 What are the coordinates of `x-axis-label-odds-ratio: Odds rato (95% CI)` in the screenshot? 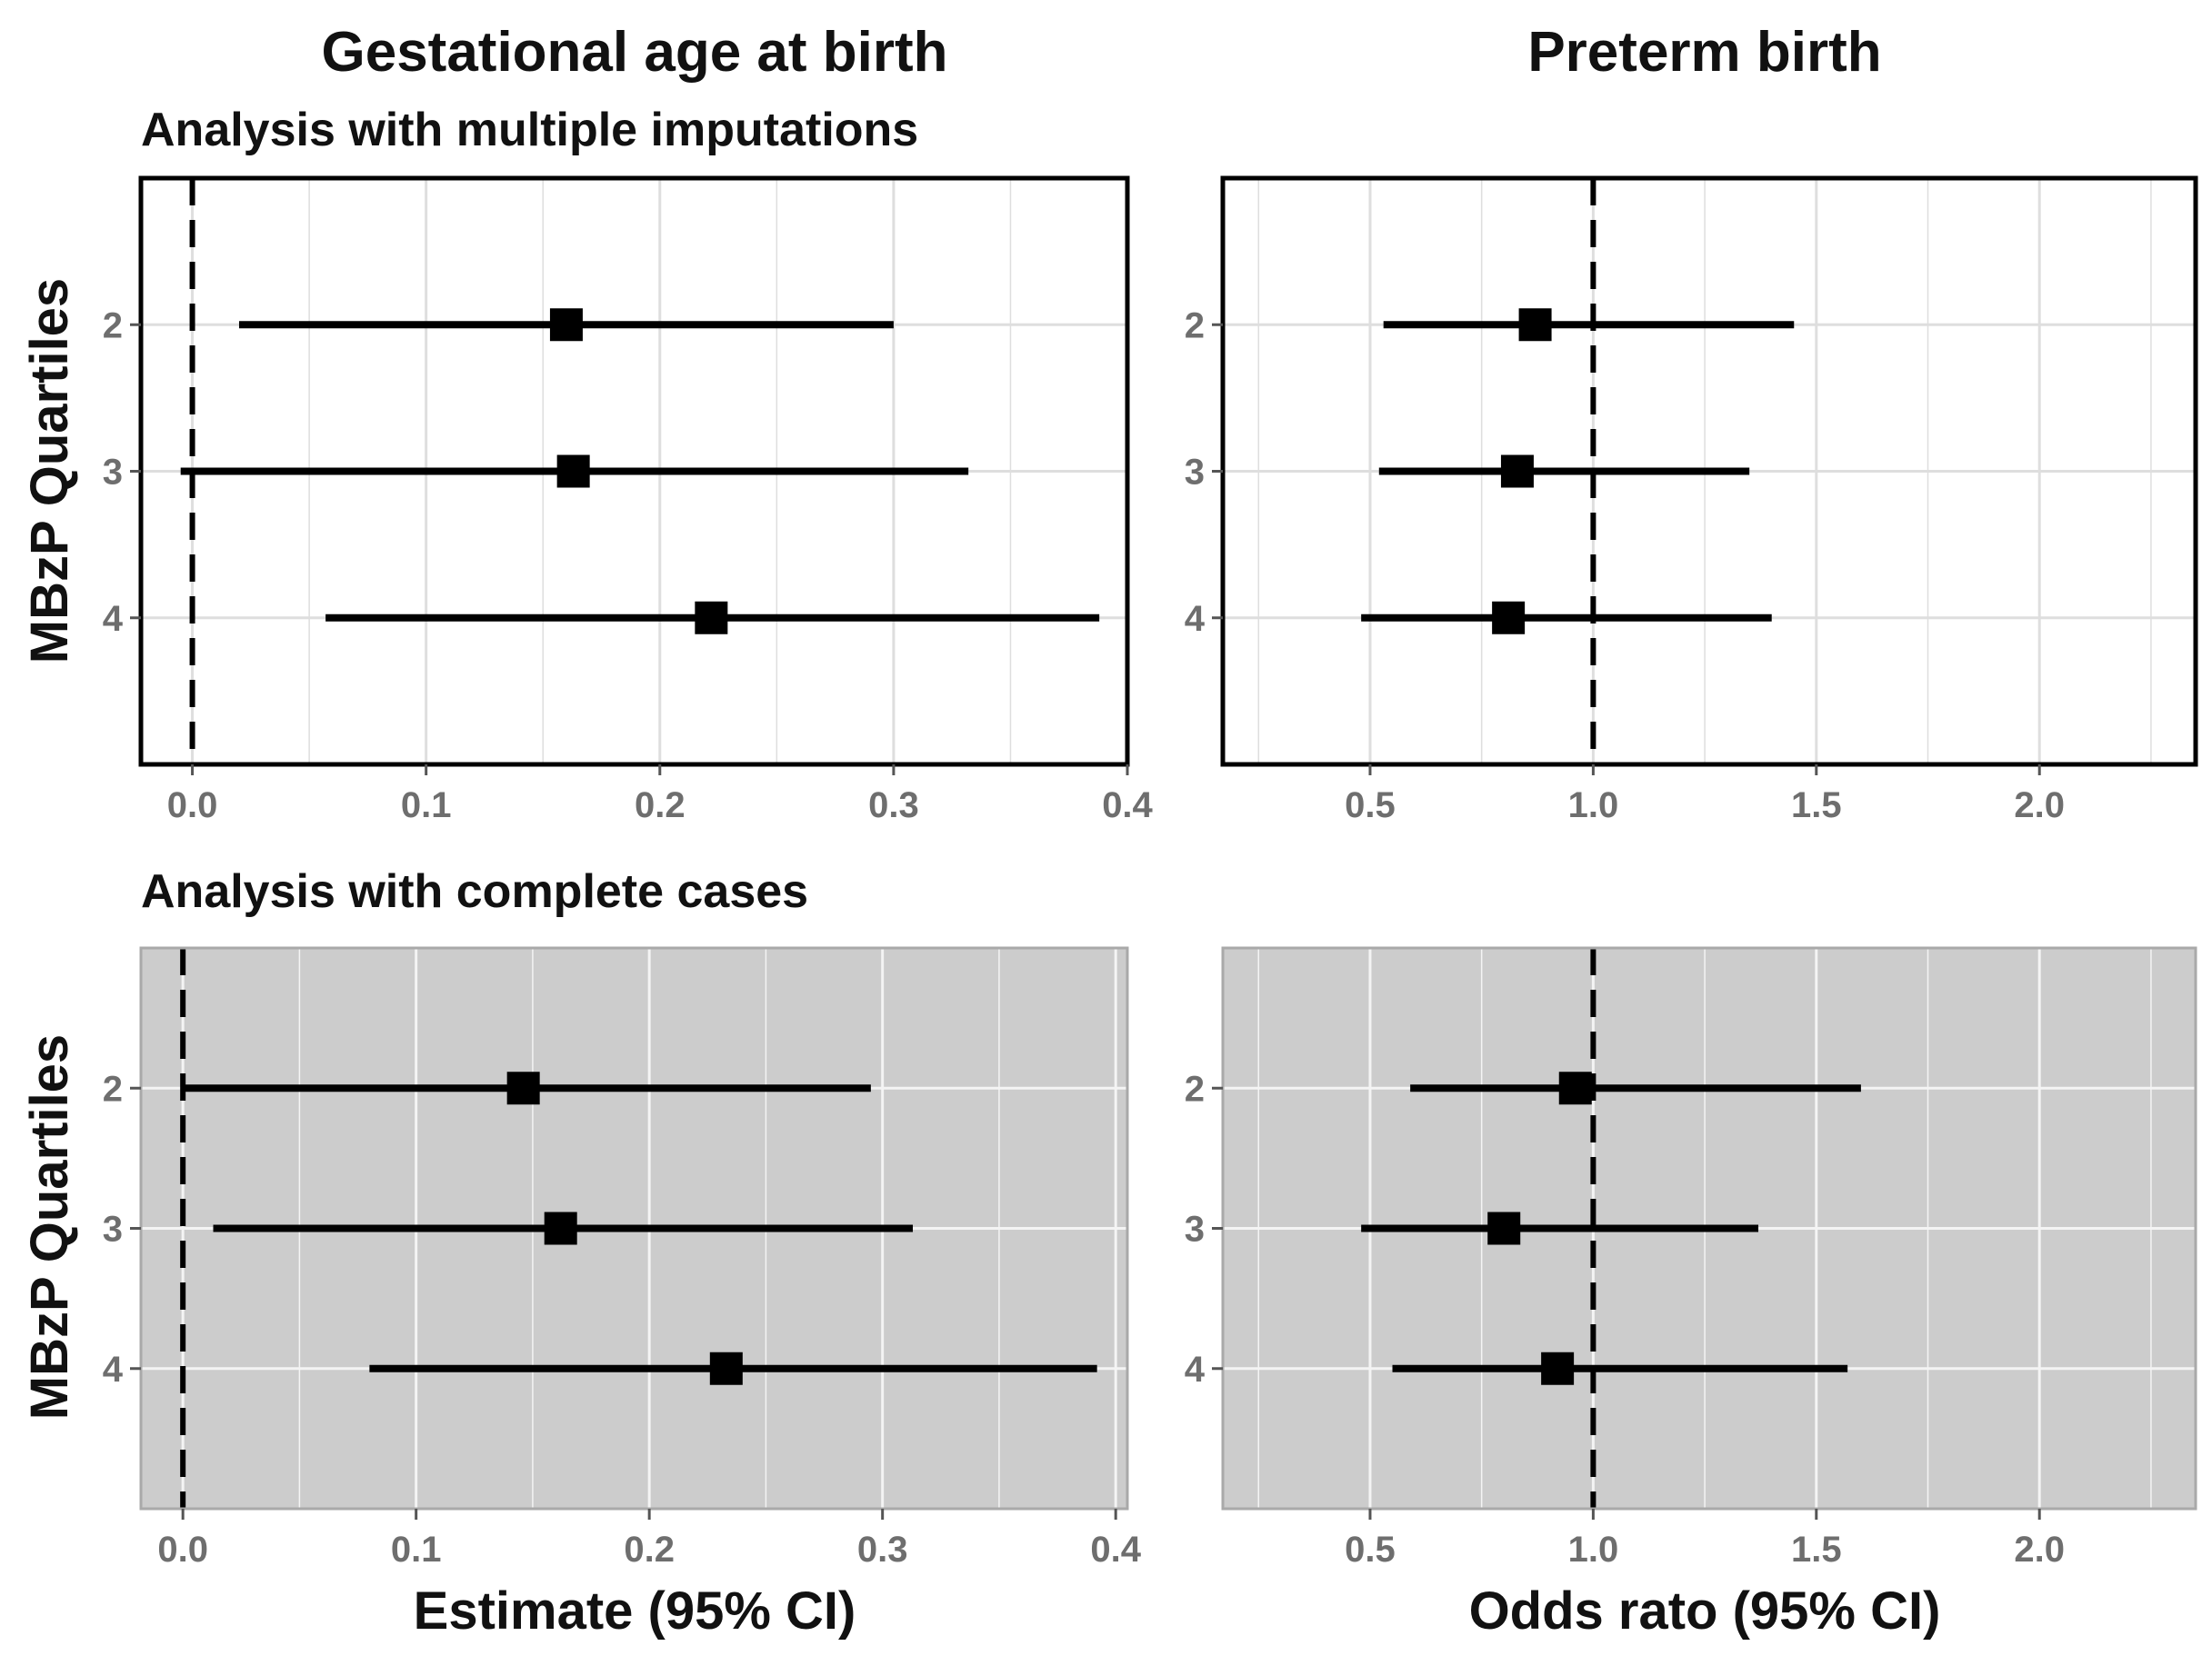 It's located at (1705, 1611).